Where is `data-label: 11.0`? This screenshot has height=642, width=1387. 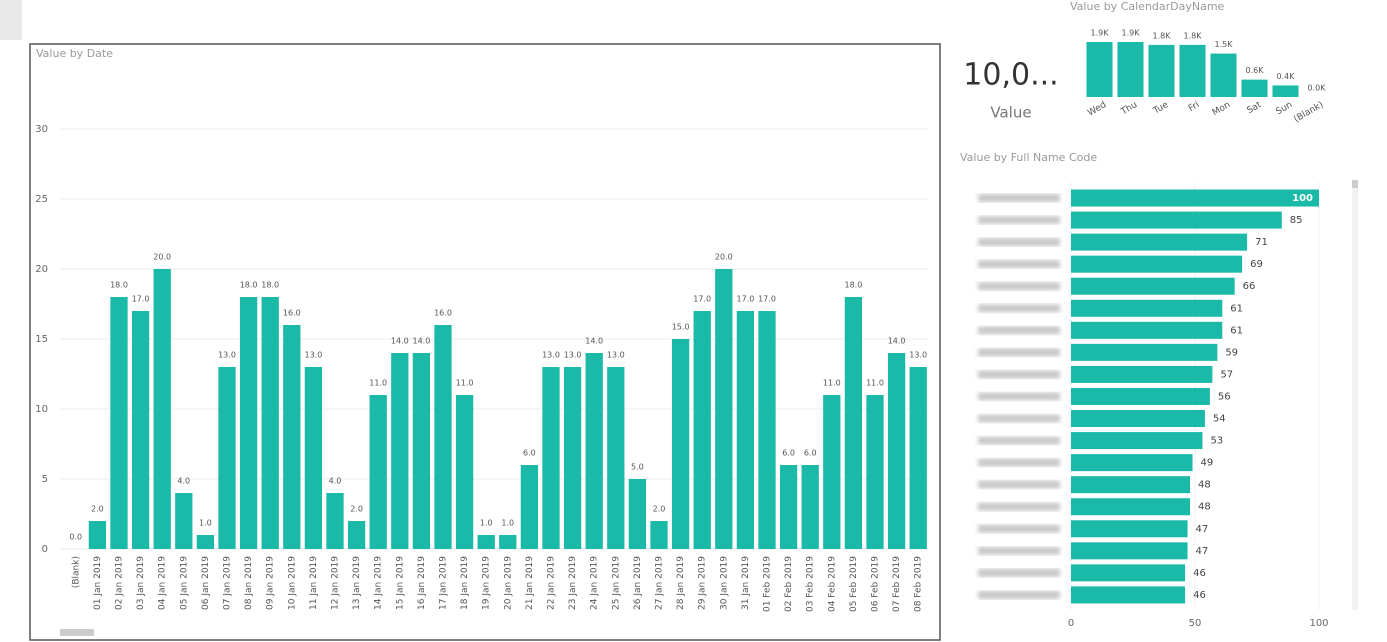
data-label: 11.0 is located at coordinates (832, 383).